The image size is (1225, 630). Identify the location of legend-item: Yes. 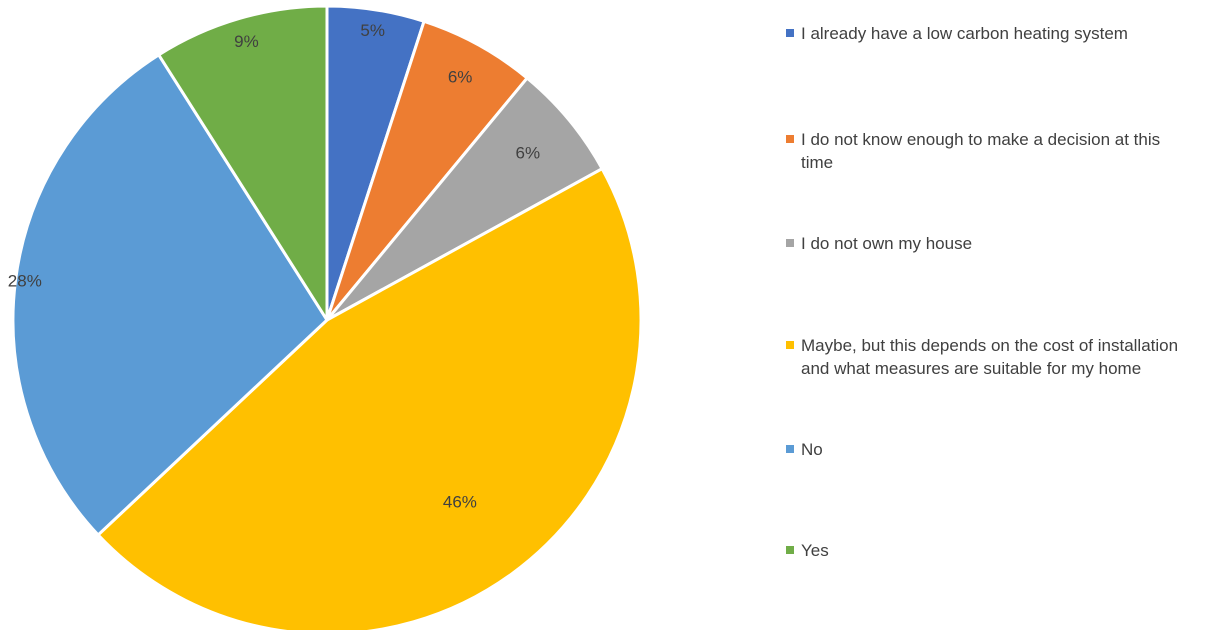
(1004, 550).